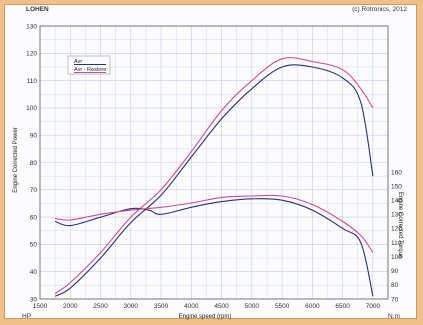 Image resolution: width=423 pixels, height=325 pixels. What do you see at coordinates (34, 245) in the screenshot?
I see `y-left-tick-label-2: 50` at bounding box center [34, 245].